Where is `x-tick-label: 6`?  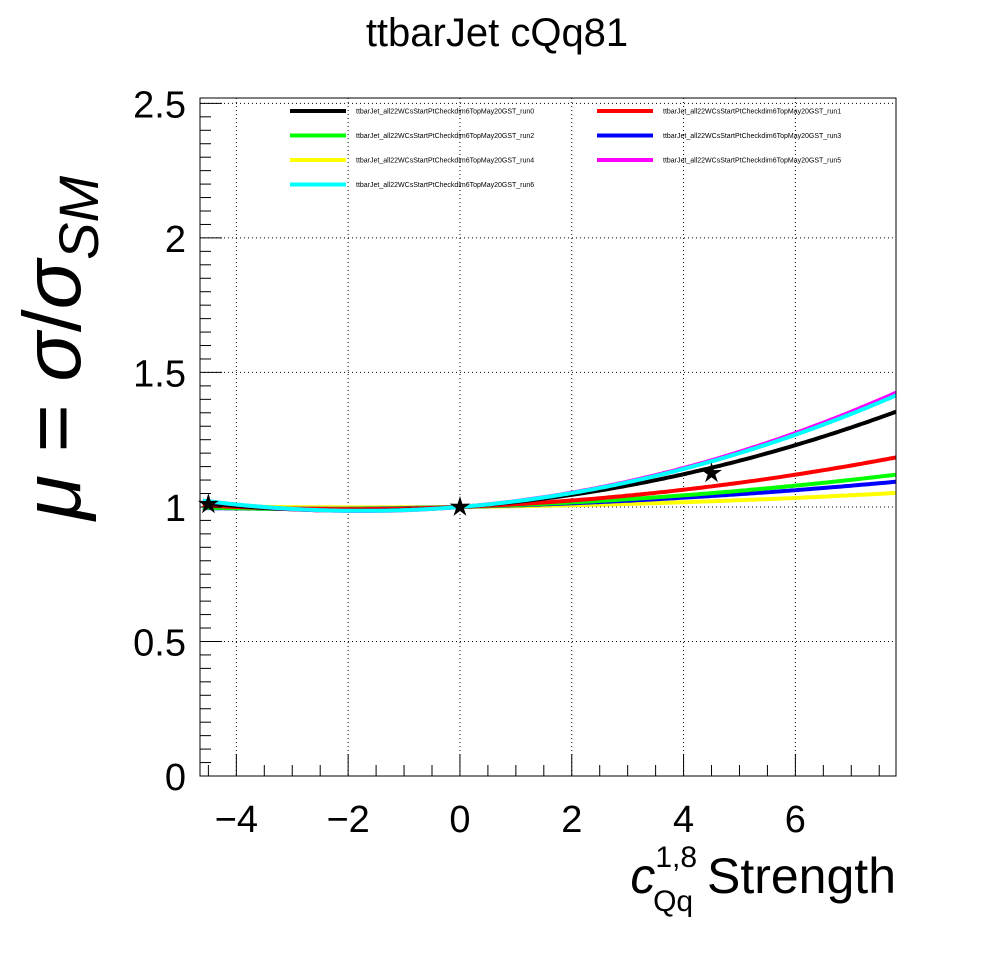 x-tick-label: 6 is located at coordinates (795, 820).